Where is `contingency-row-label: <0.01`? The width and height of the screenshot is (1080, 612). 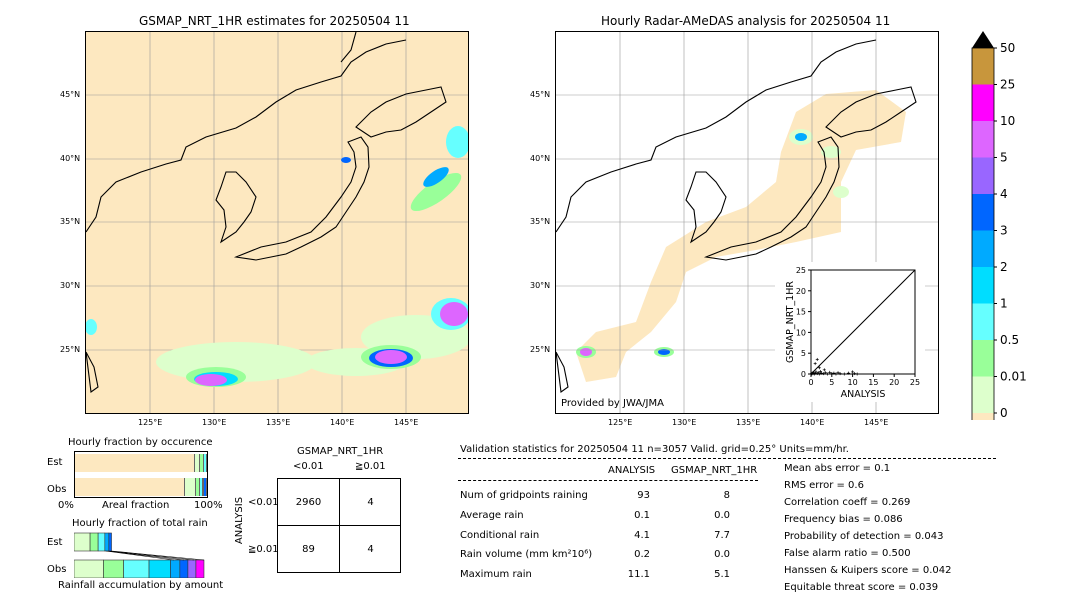
contingency-row-label: <0.01 is located at coordinates (263, 502).